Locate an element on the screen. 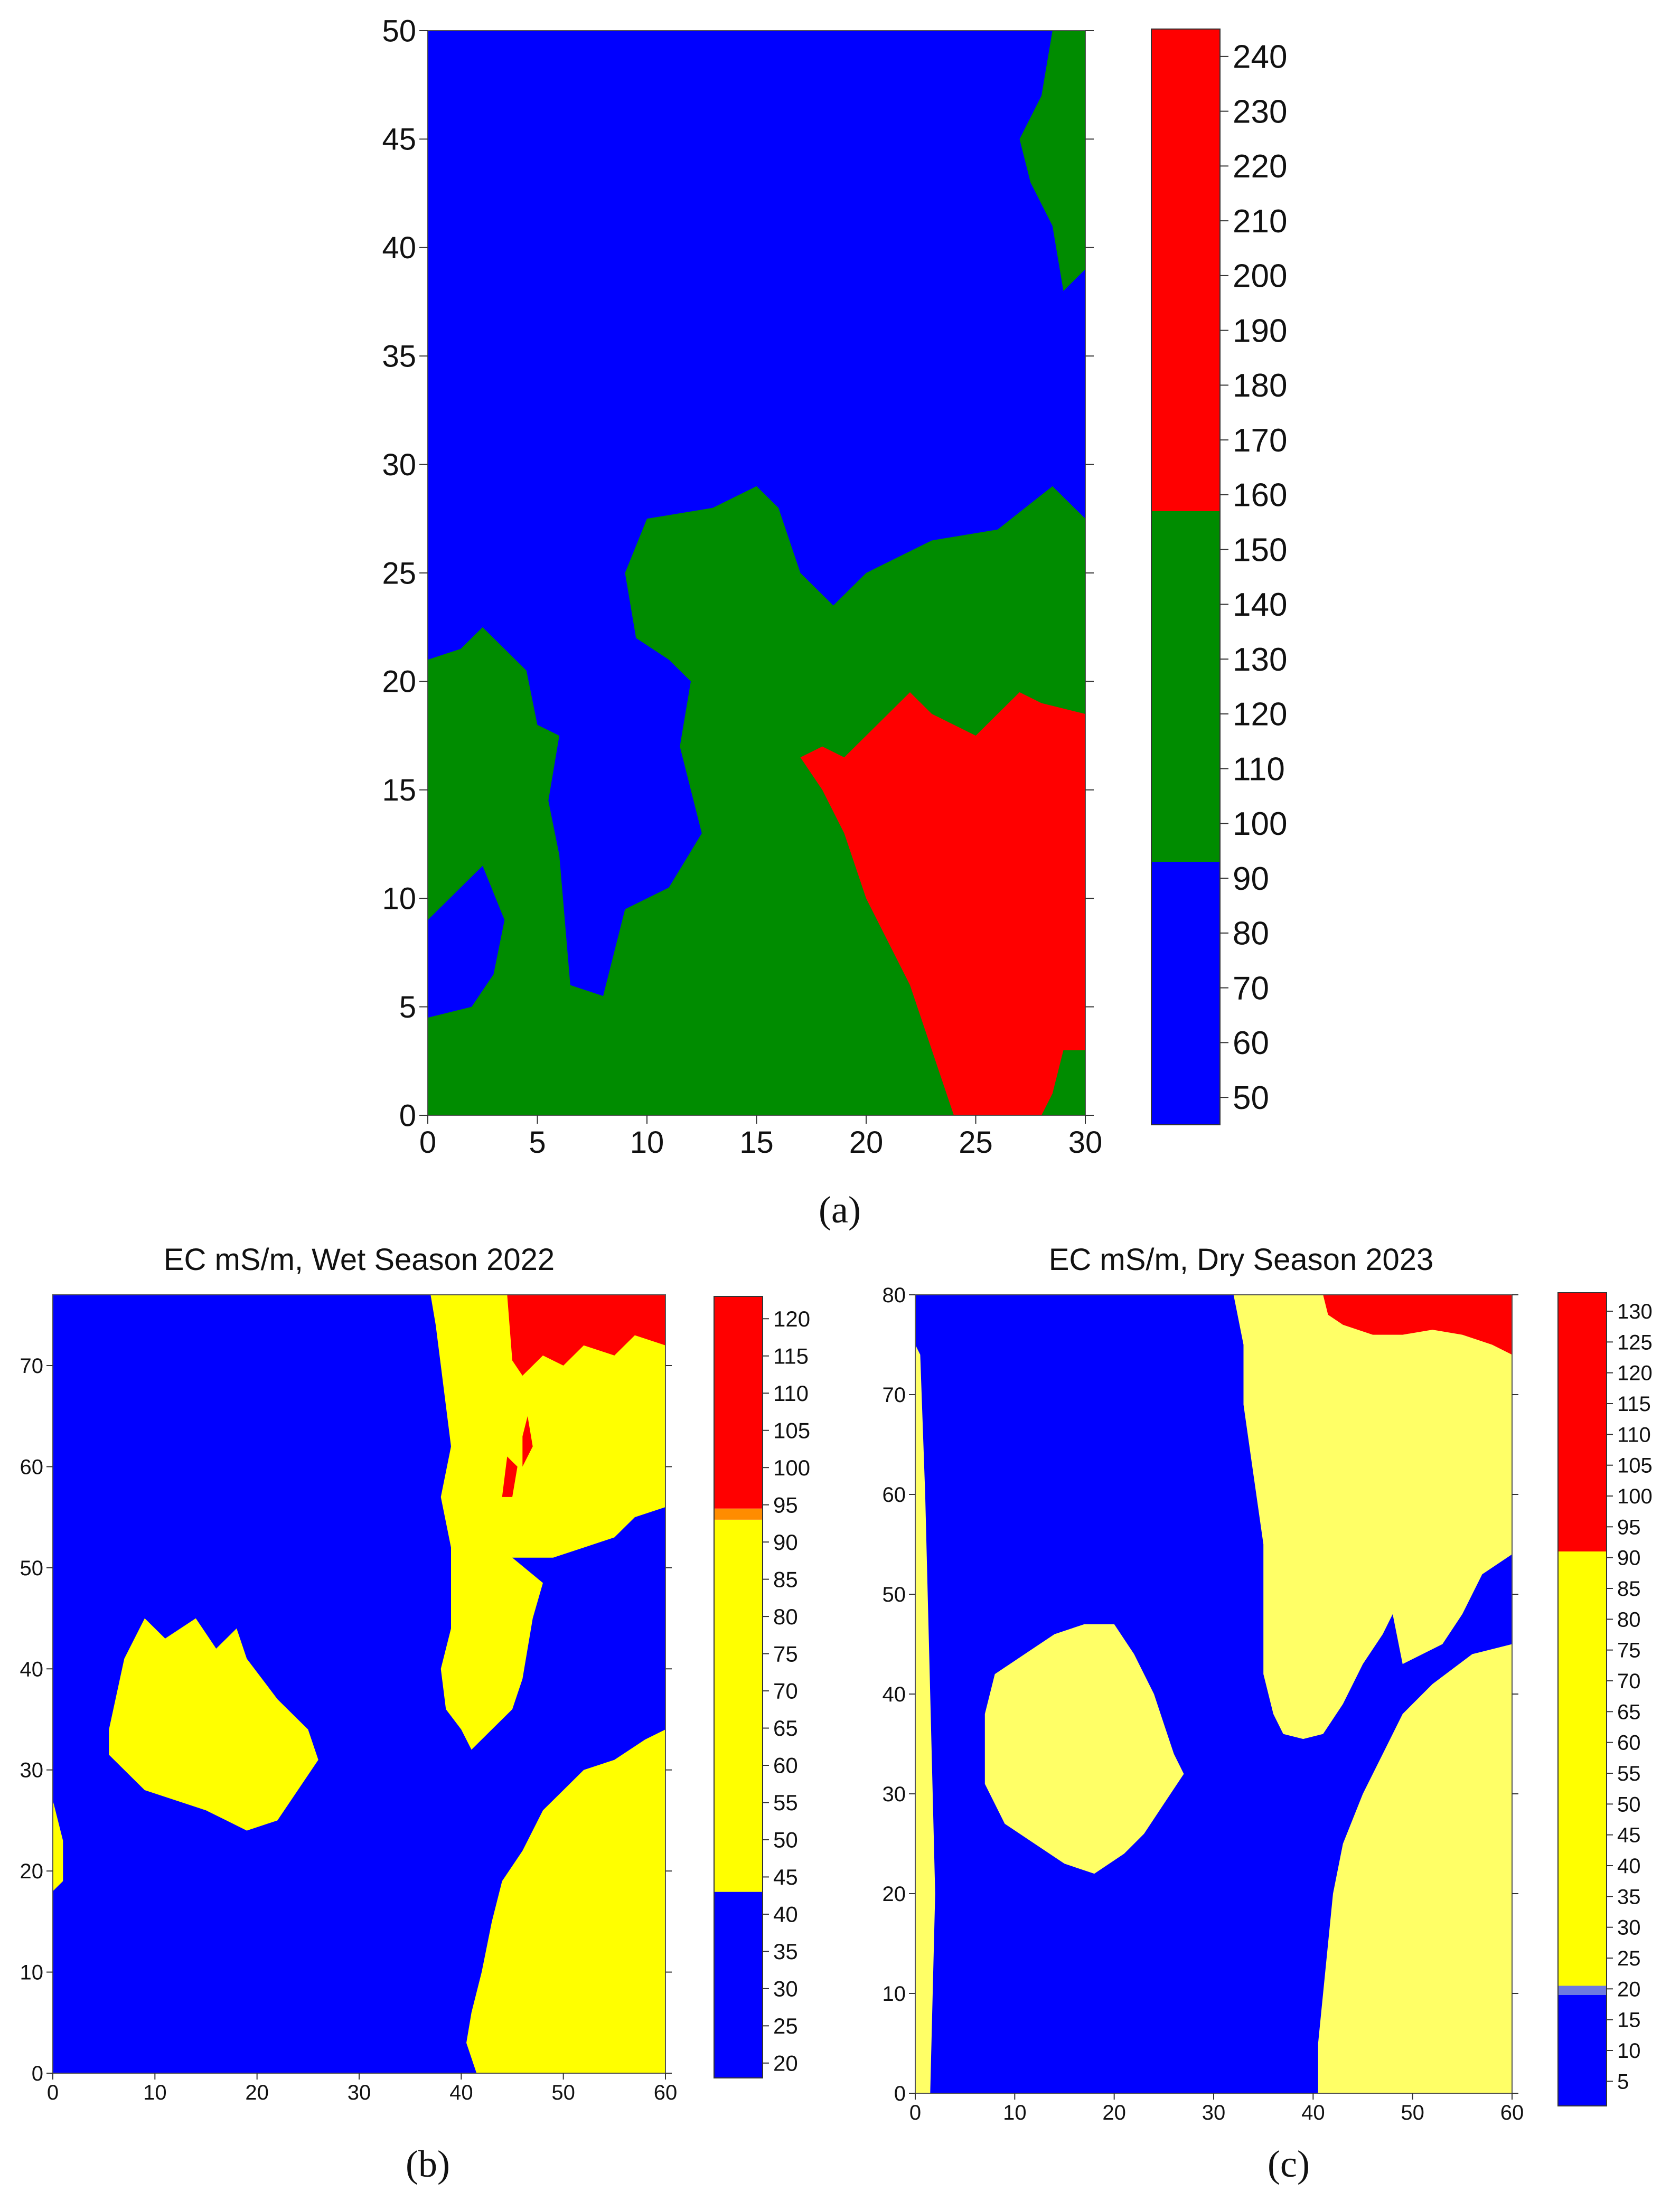 This screenshot has height=2192, width=1680. colorbar-tick-label: 210 is located at coordinates (1260, 221).